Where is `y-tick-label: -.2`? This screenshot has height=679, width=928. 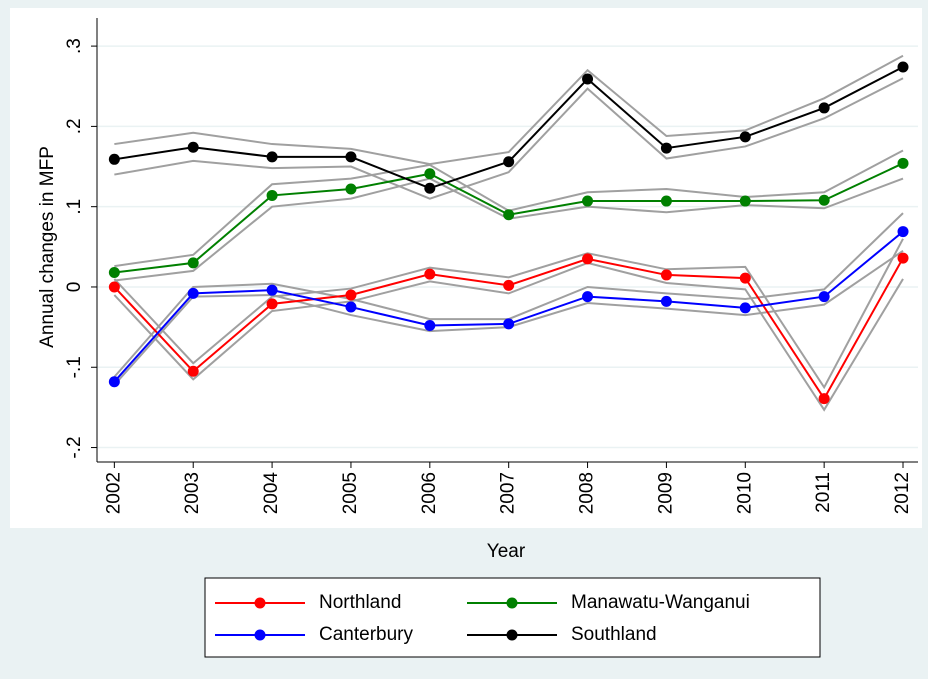 y-tick-label: -.2 is located at coordinates (74, 447).